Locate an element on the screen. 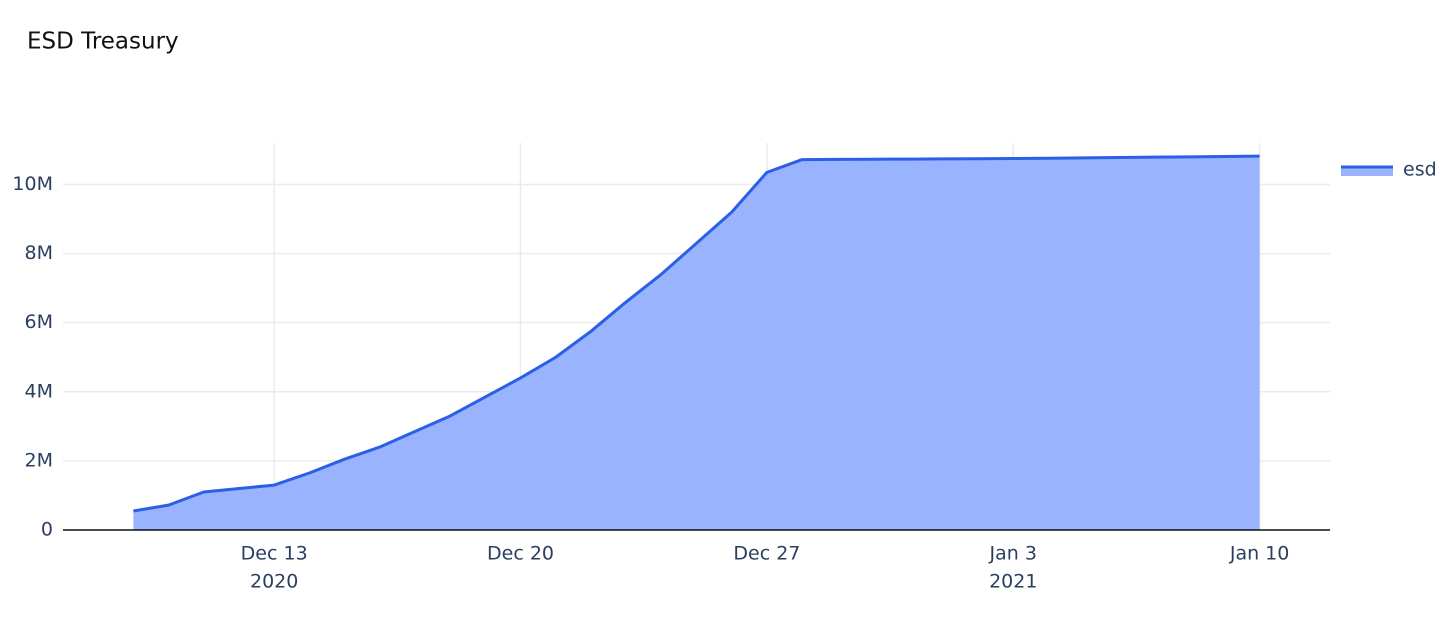 The image size is (1456, 621). x-tick-label: Dec 27 is located at coordinates (766, 554).